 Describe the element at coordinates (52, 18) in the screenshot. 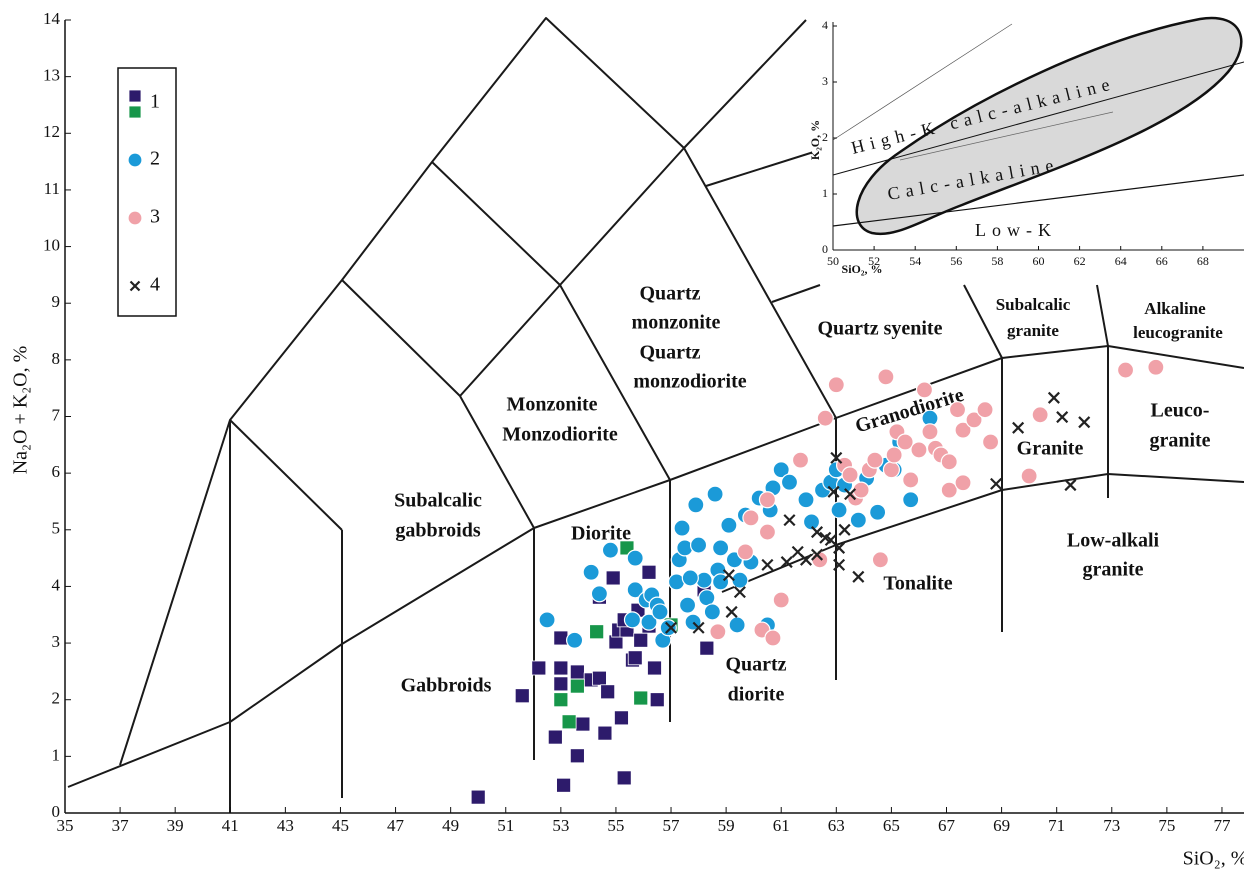

I see `y-tick-label: 14` at that location.